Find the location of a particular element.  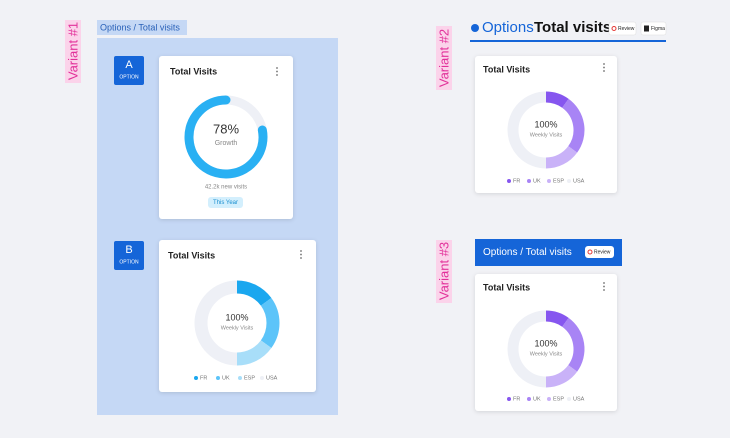

chip: This Year is located at coordinates (225, 203).